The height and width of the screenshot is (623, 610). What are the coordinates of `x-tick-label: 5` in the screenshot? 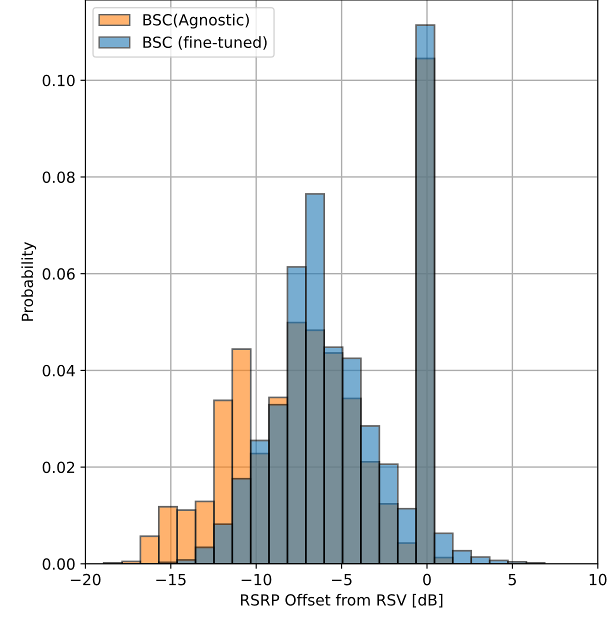 It's located at (512, 580).